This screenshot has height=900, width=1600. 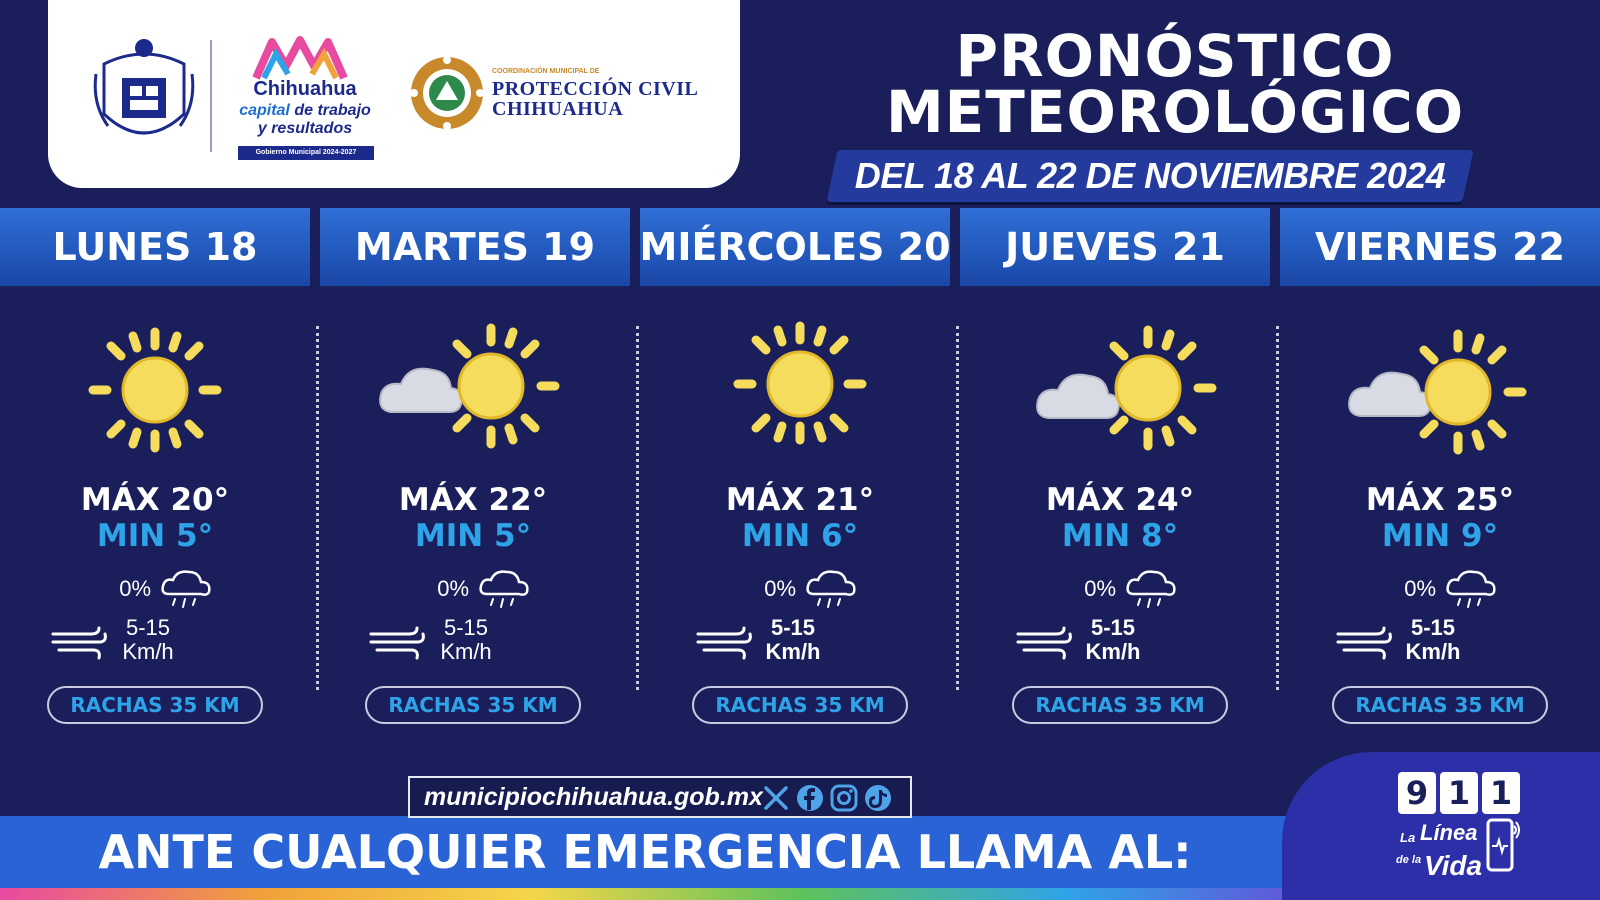 What do you see at coordinates (473, 500) in the screenshot?
I see `max-temp: MÁX 22°` at bounding box center [473, 500].